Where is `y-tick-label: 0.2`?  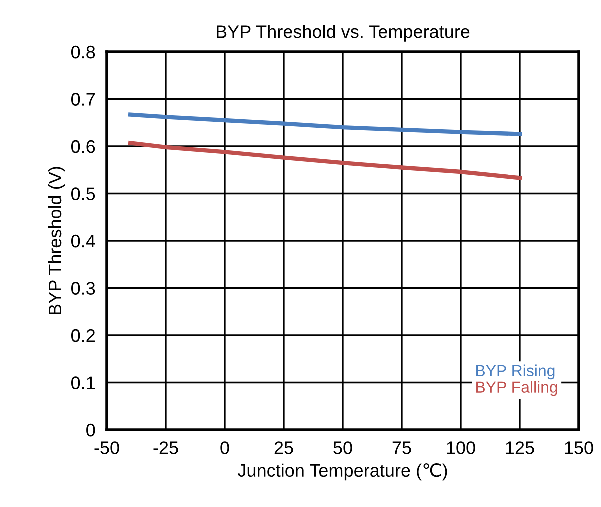 y-tick-label: 0.2 is located at coordinates (83, 335).